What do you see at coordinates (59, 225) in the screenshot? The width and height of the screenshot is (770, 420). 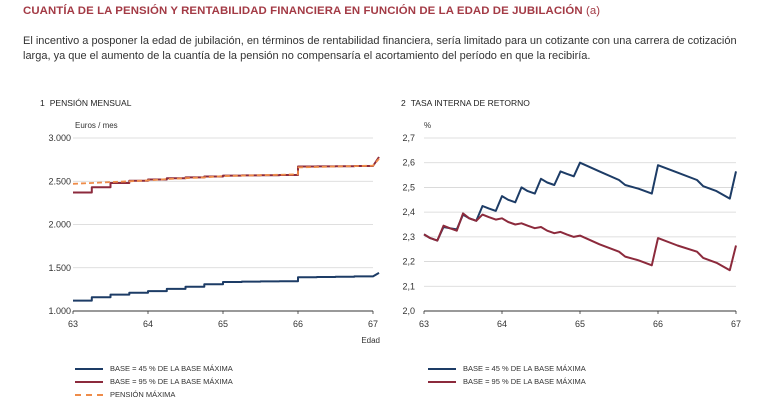 I see `y-tick-label: 2.000` at bounding box center [59, 225].